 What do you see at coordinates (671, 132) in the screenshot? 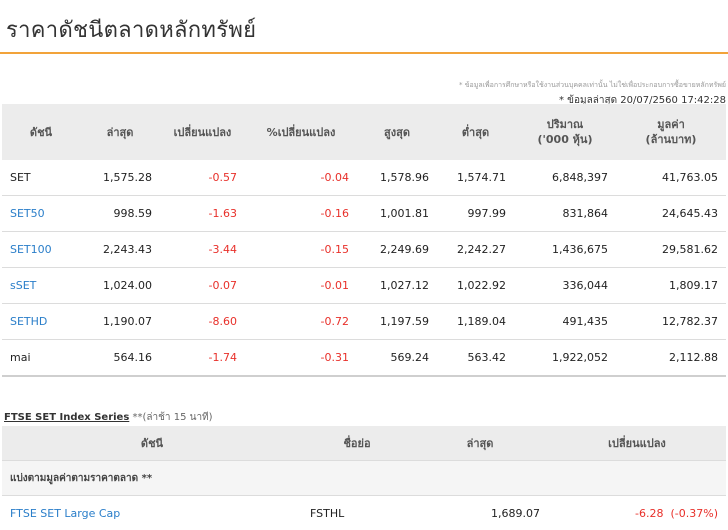
I see `col-header-value: มูลค่า (ล้านบาท)` at bounding box center [671, 132].